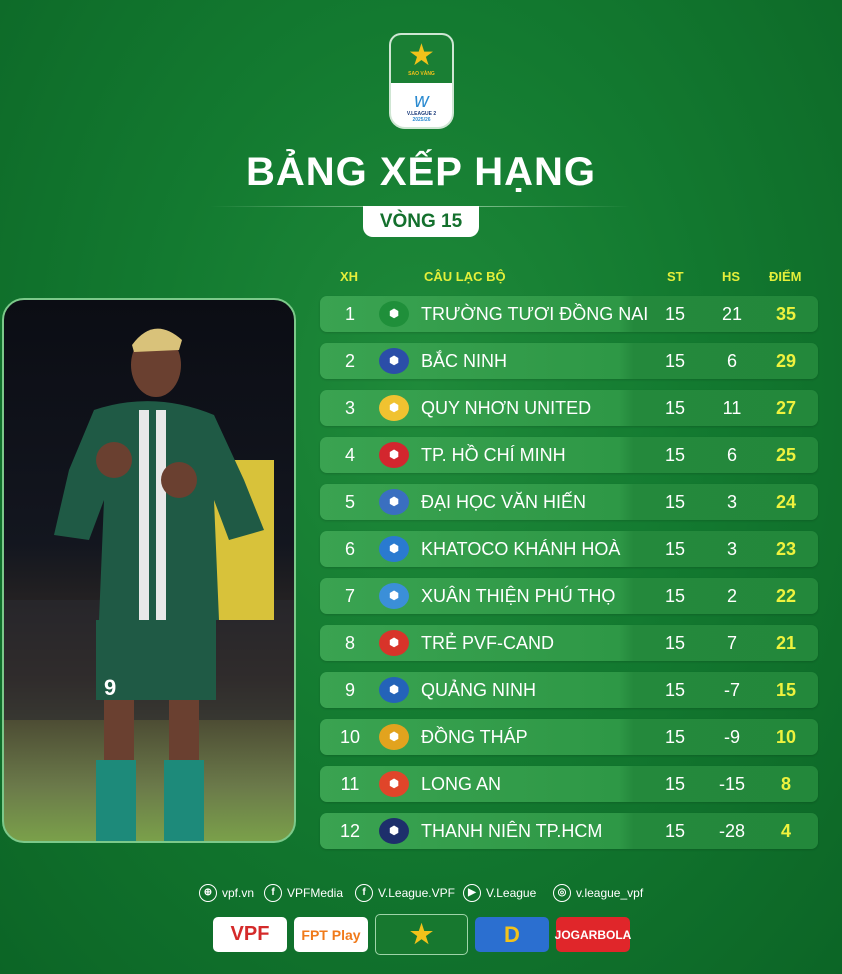 This screenshot has width=842, height=974. What do you see at coordinates (461, 784) in the screenshot?
I see `club-name: LONG AN` at bounding box center [461, 784].